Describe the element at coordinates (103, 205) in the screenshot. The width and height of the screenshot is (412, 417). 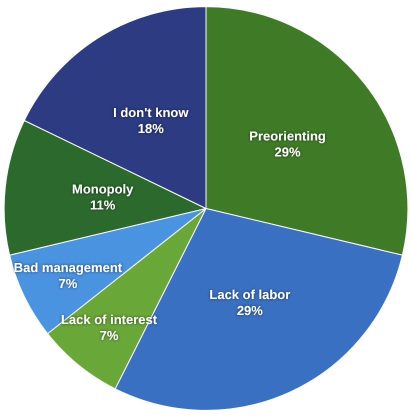
I see `data-label: 11%` at that location.